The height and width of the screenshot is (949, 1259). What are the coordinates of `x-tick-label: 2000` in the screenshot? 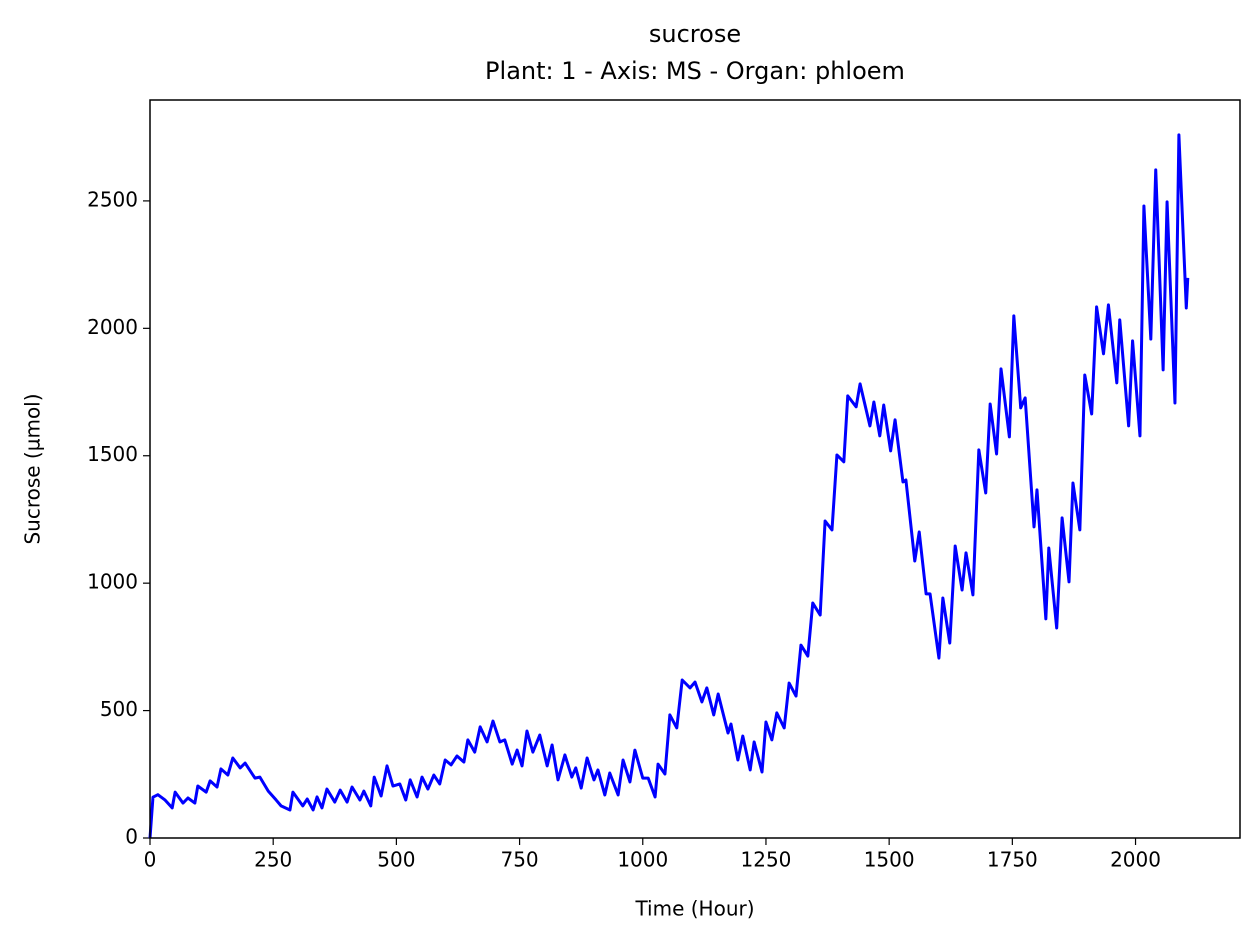 It's located at (1135, 860).